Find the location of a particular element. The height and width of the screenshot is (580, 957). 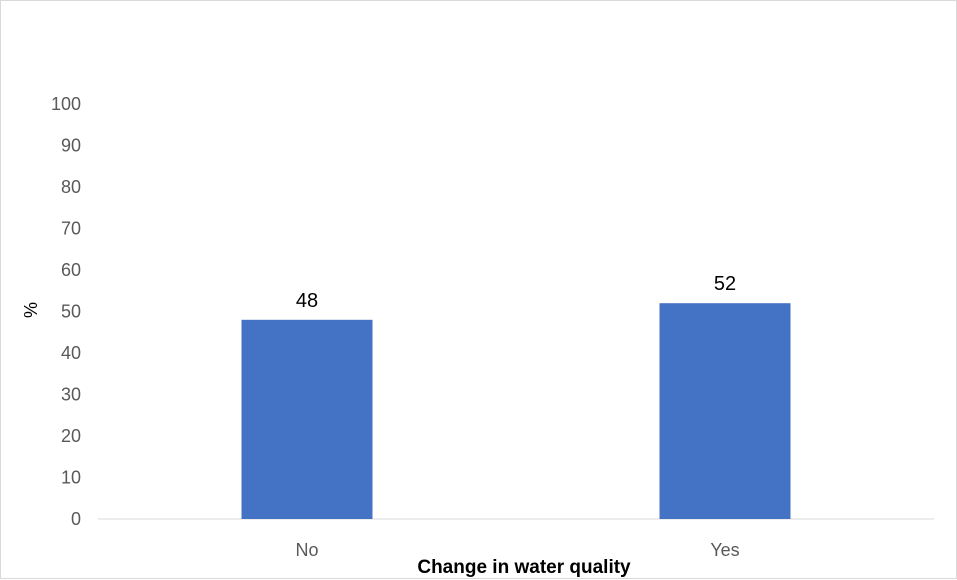

x-axis-title: Change in water quality is located at coordinates (524, 567).